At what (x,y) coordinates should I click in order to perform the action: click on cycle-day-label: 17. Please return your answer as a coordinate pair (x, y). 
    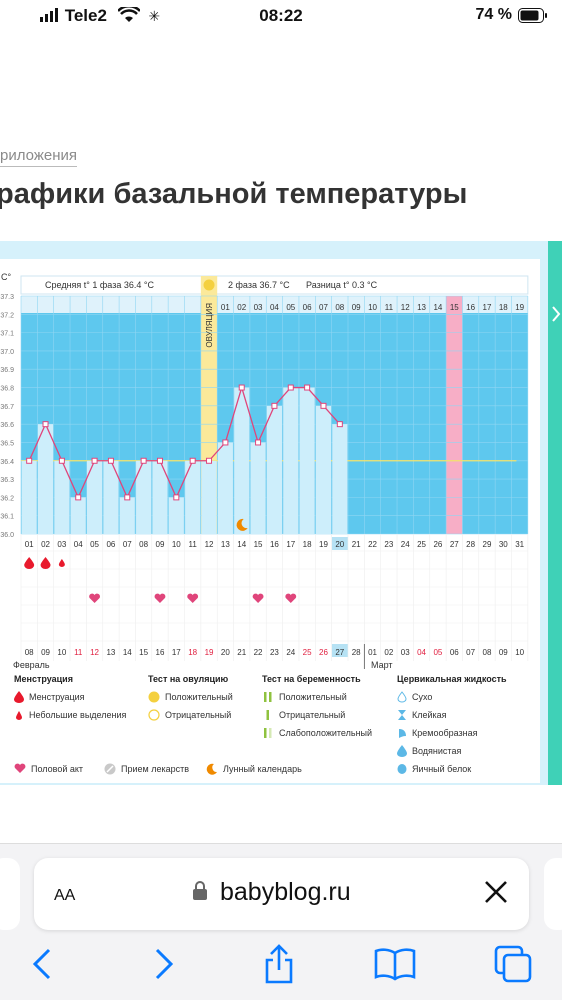
    Looking at the image, I should click on (290, 544).